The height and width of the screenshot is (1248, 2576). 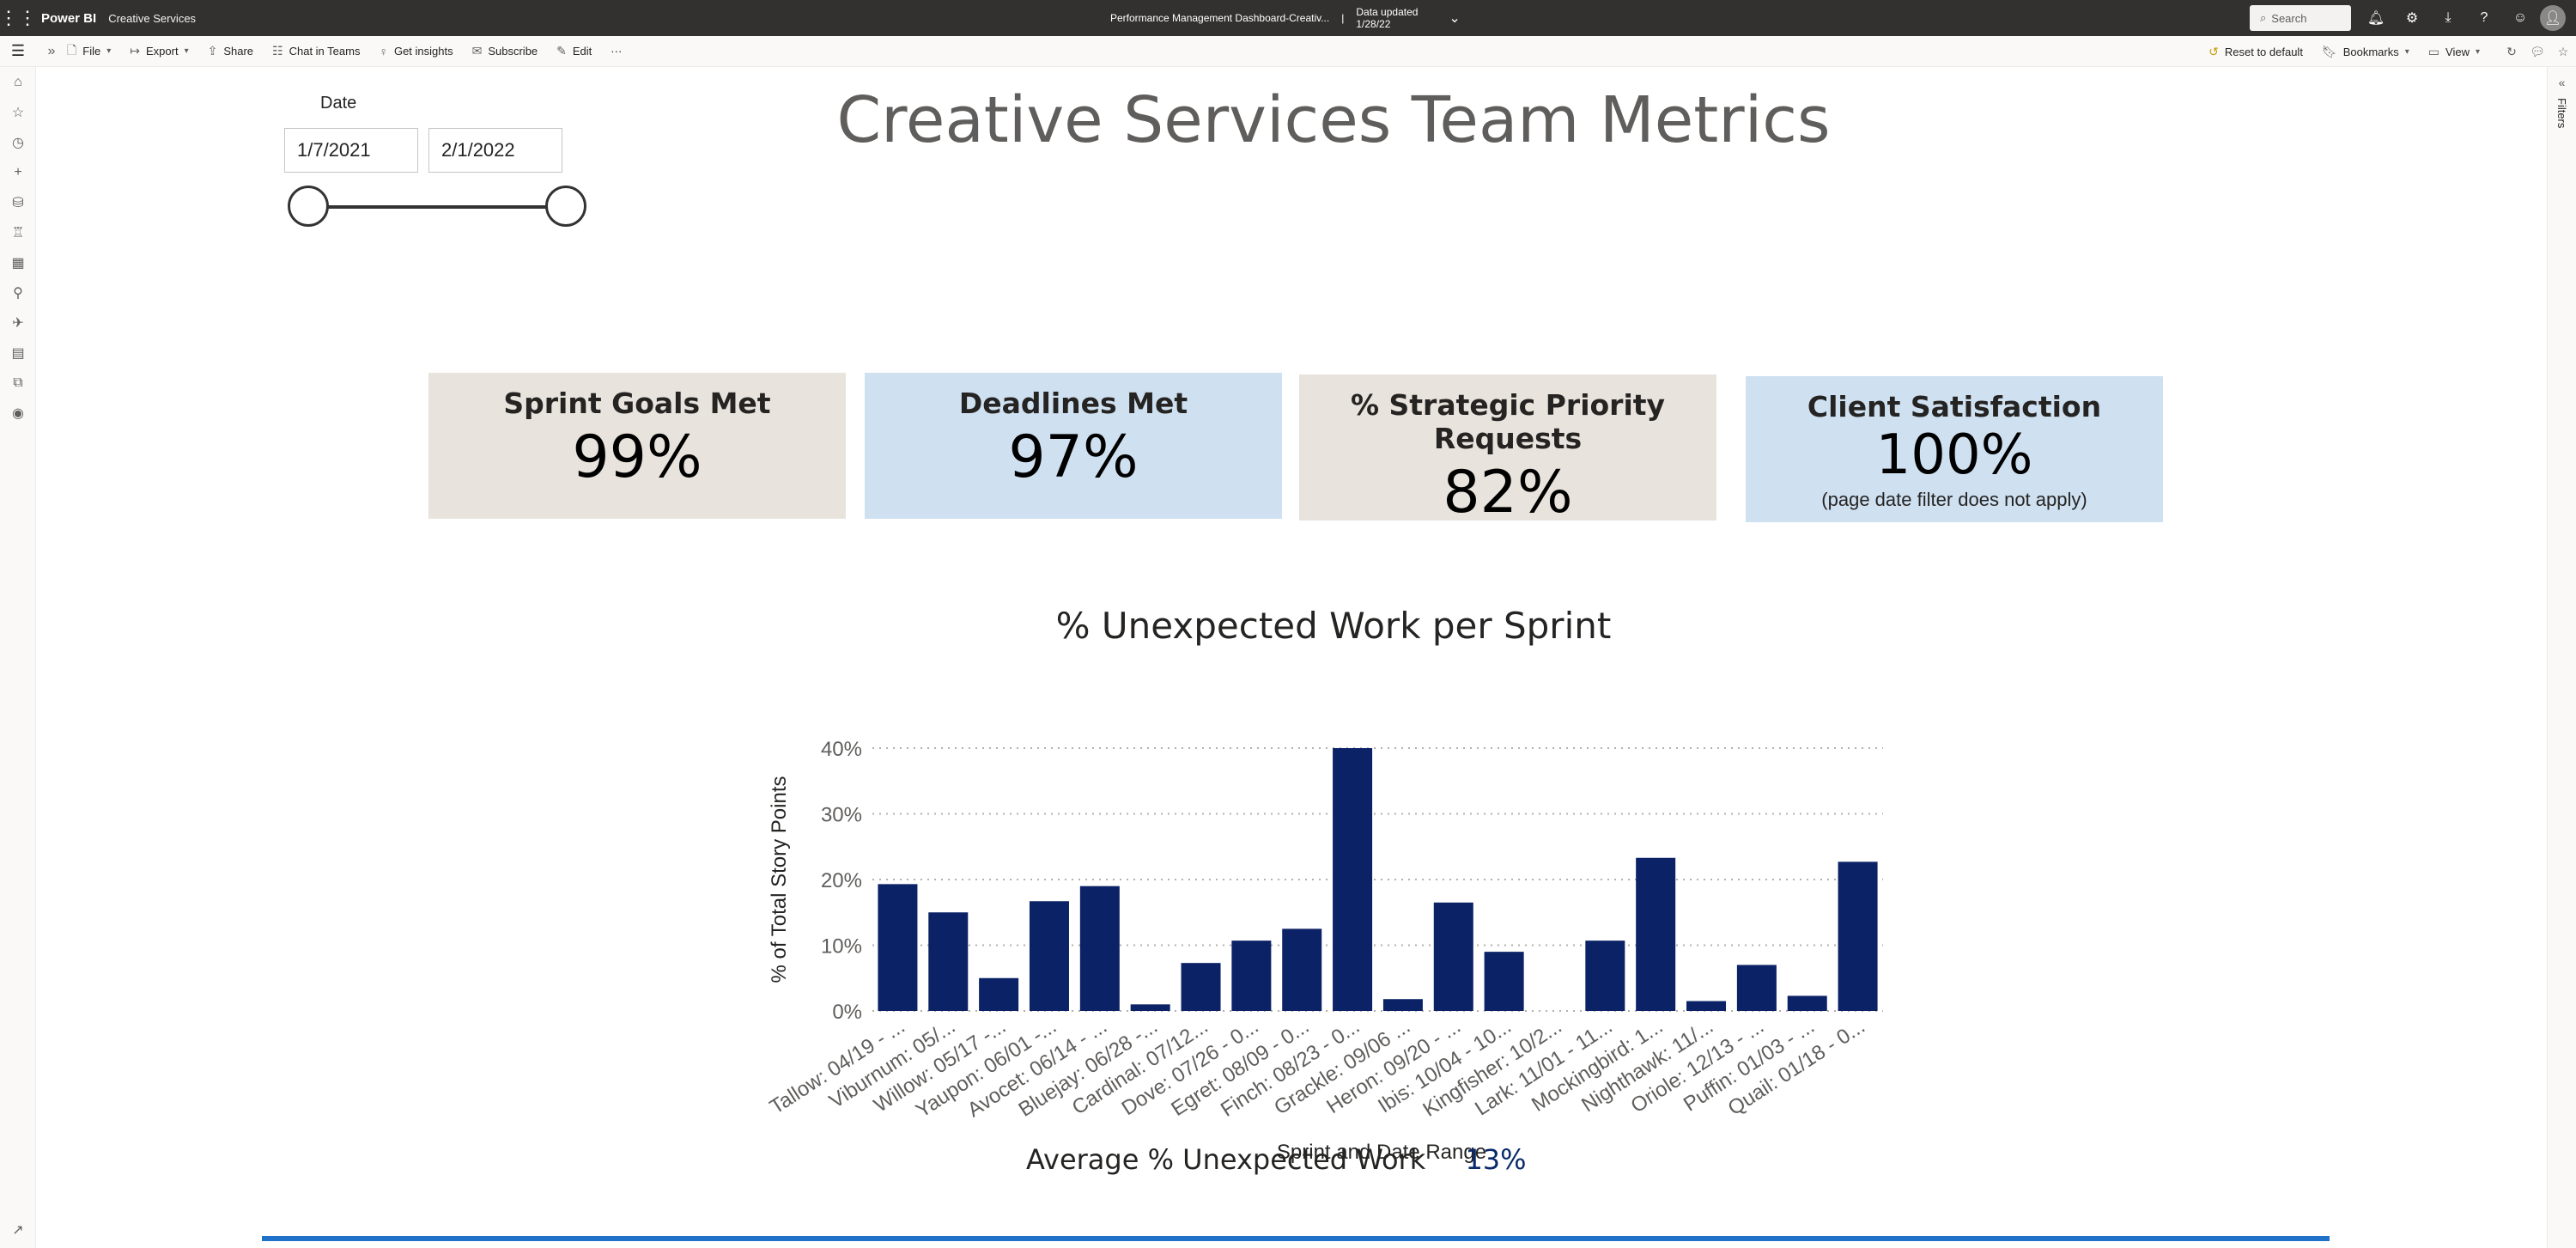 What do you see at coordinates (1954, 499) in the screenshot?
I see `card-note: (page date filter does not apply)` at bounding box center [1954, 499].